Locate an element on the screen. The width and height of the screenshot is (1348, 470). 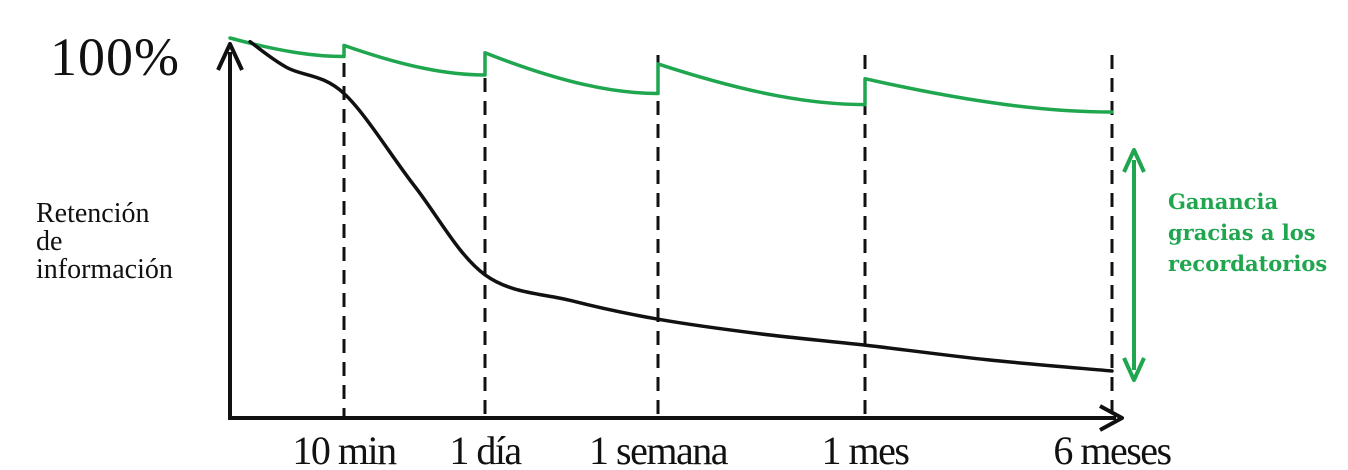
y-axis-label: Retención de información is located at coordinates (131, 242).